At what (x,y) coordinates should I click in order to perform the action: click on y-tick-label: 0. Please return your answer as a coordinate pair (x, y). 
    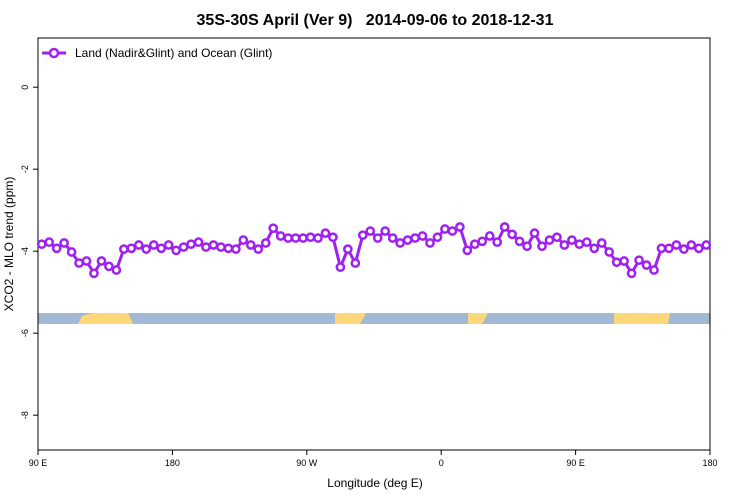
    Looking at the image, I should click on (25, 87).